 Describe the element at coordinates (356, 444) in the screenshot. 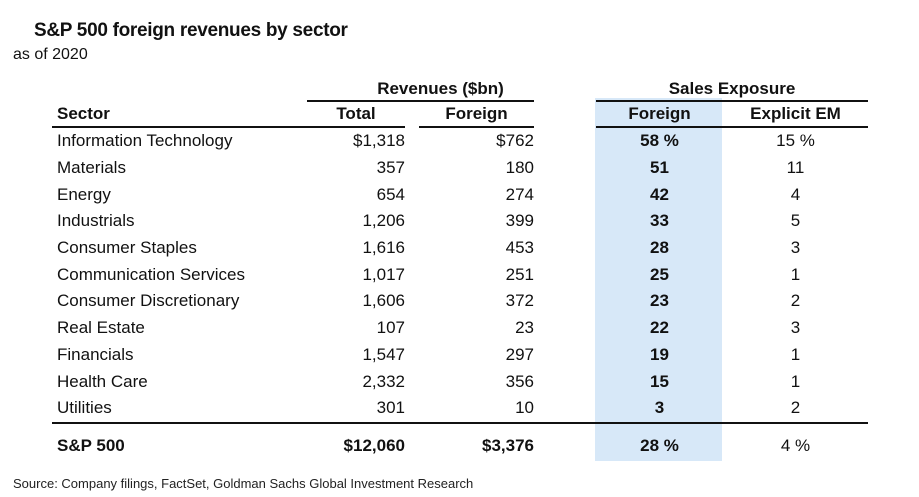

I see `total-cell: $12,060` at that location.